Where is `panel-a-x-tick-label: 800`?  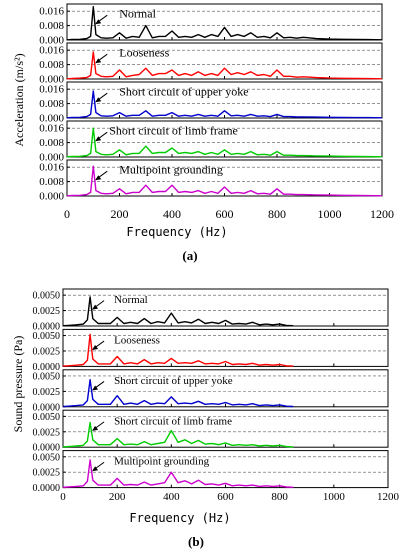
panel-a-x-tick-label: 800 is located at coordinates (277, 214).